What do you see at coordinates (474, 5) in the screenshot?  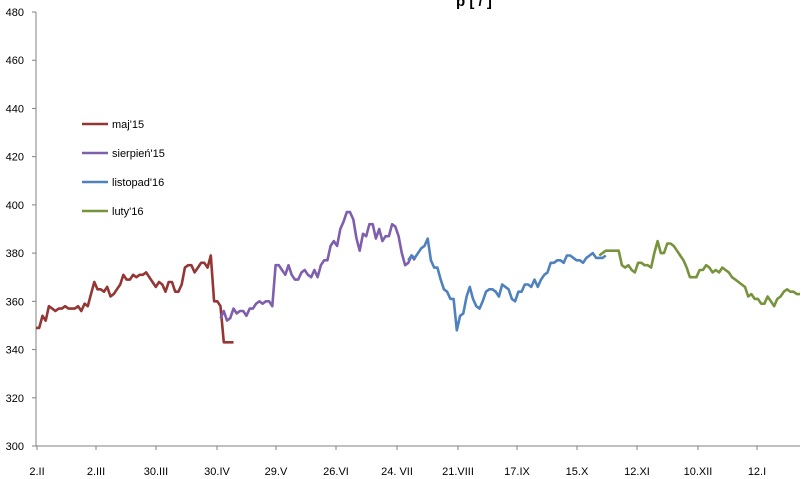 I see `chart-title: p [ / ]` at bounding box center [474, 5].